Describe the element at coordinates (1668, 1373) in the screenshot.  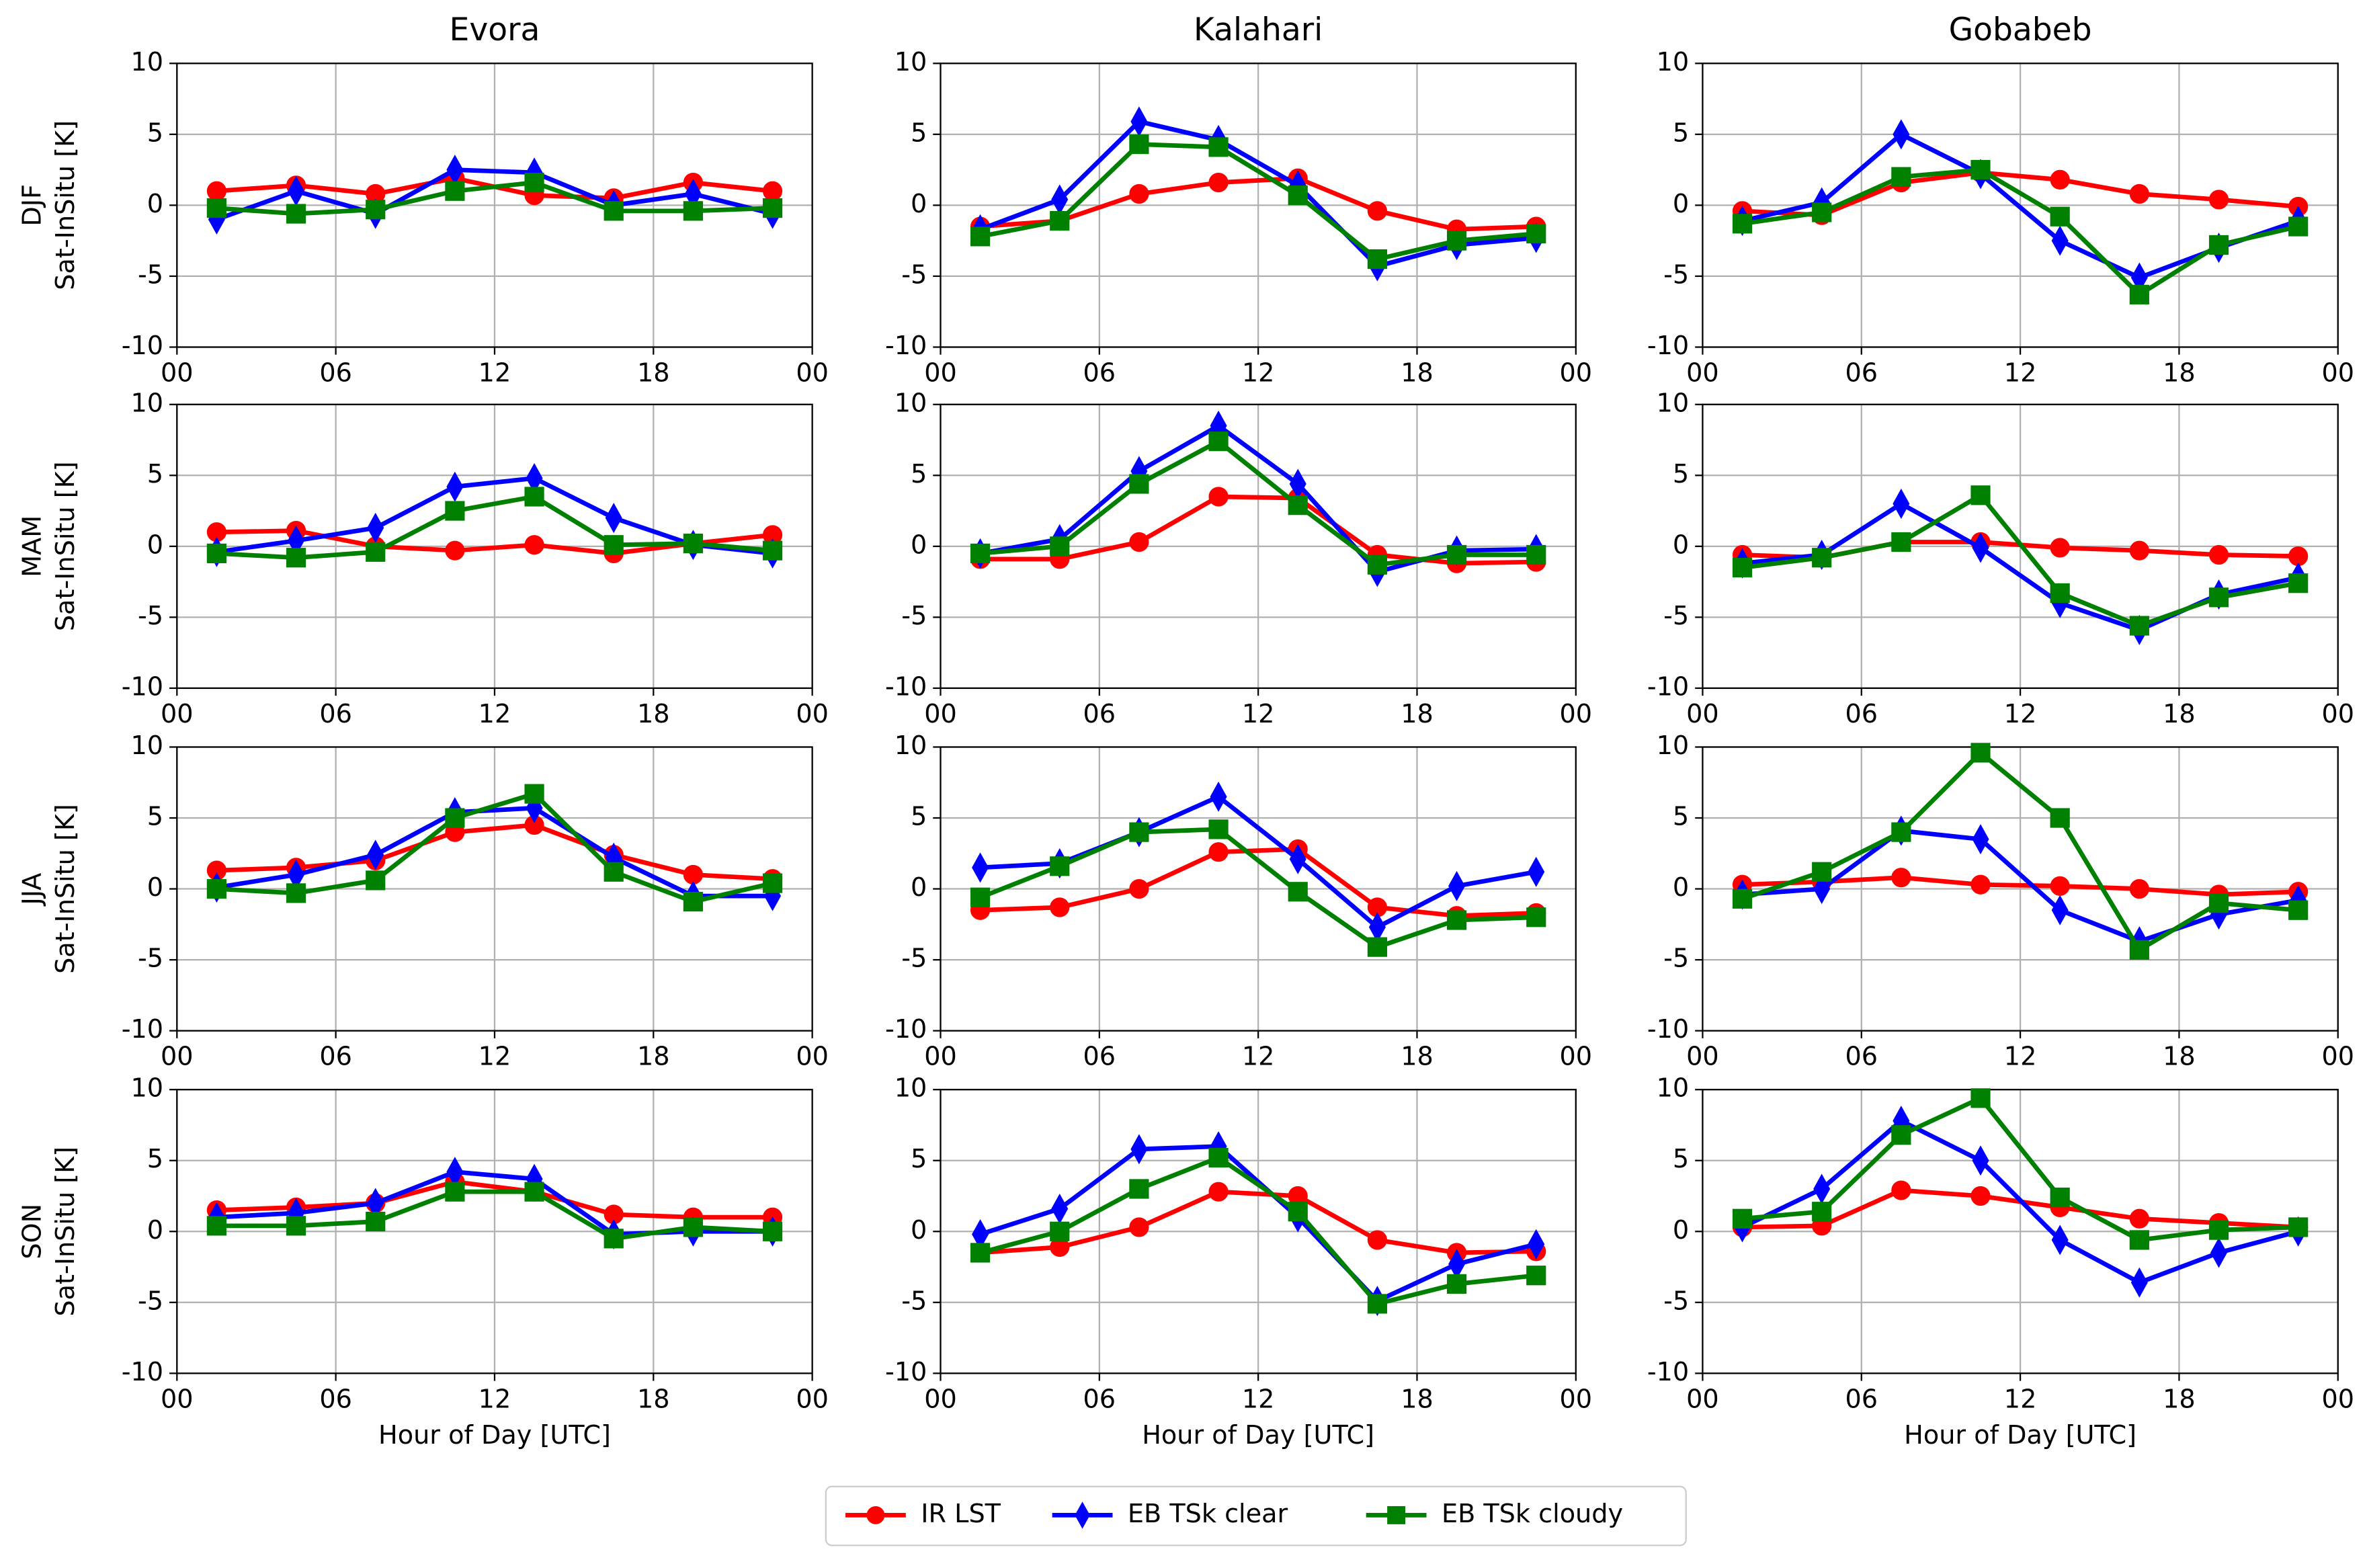
I see `y-tick-label: -10` at that location.